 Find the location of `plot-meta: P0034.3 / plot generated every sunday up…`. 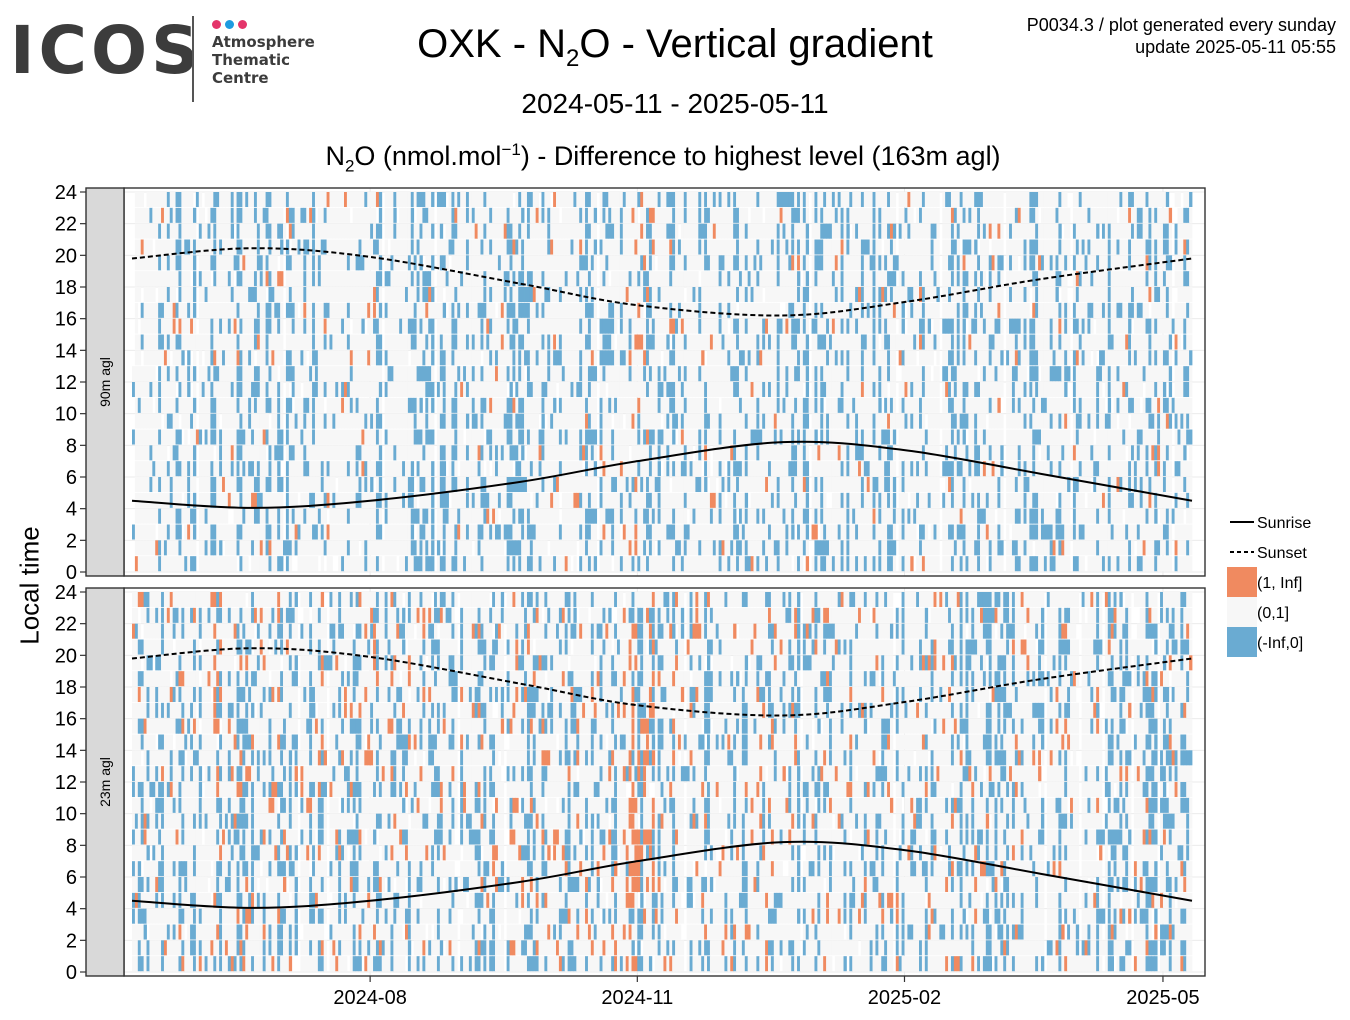

plot-meta: P0034.3 / plot generated every sunday up… is located at coordinates (1181, 36).